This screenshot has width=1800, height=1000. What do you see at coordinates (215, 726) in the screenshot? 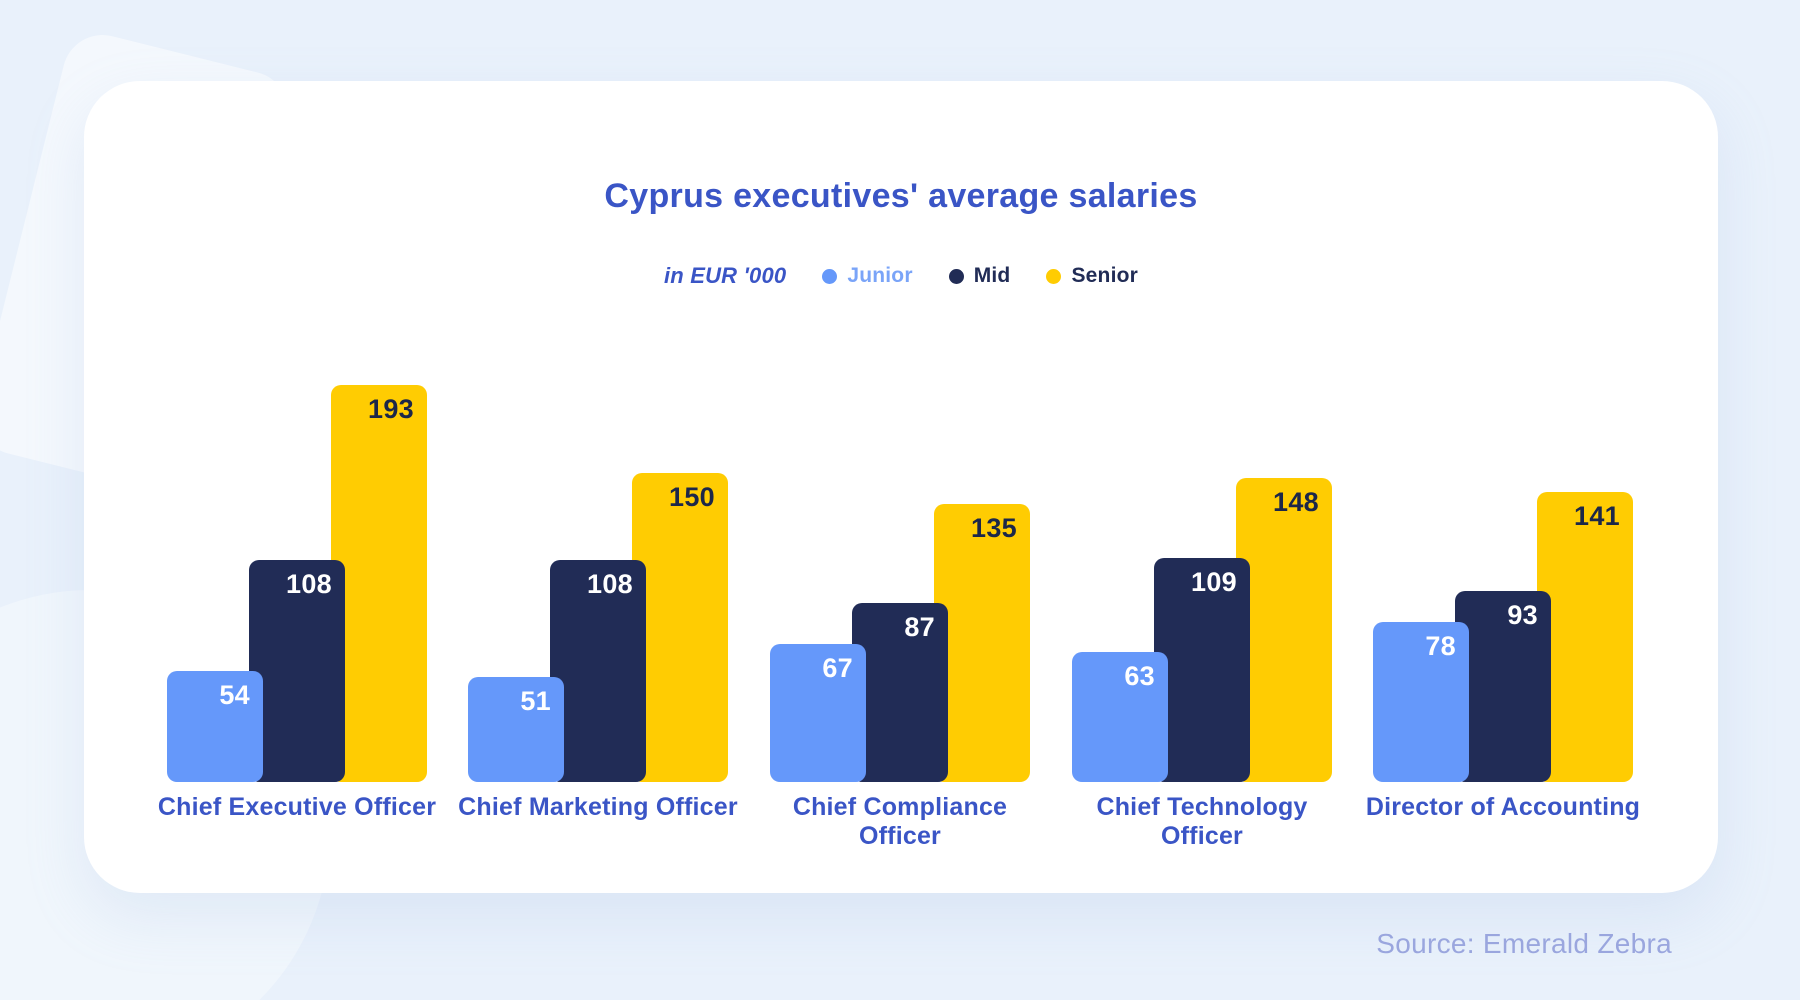
I see `bar-junior: 54` at bounding box center [215, 726].